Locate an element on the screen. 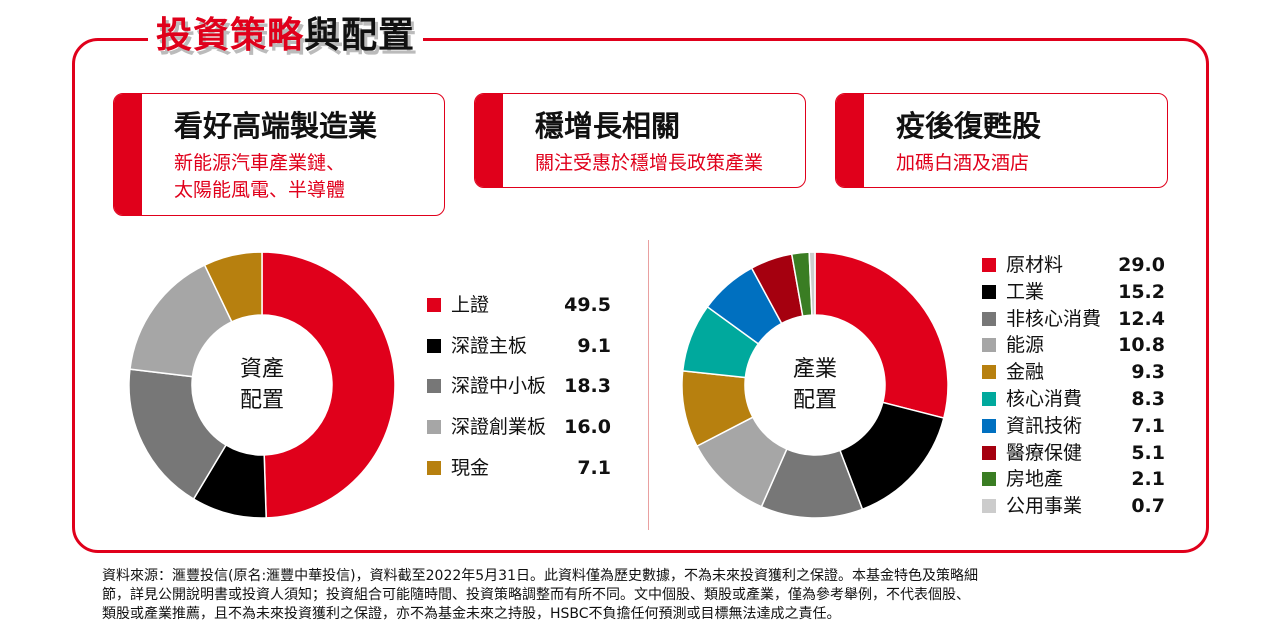 This screenshot has width=1280, height=637. legend-value: 9.3 is located at coordinates (1148, 372).